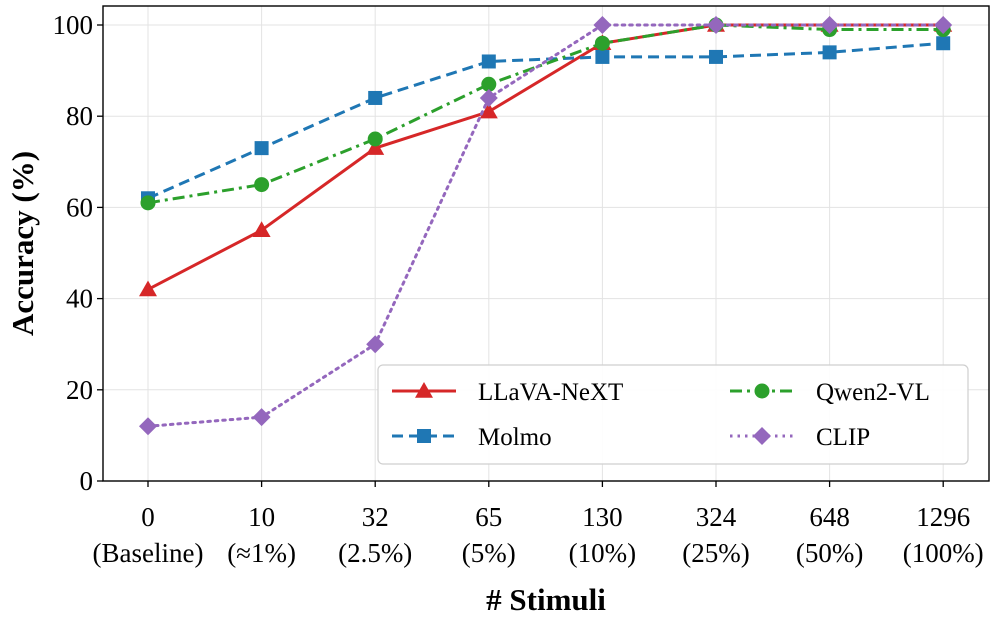 The height and width of the screenshot is (622, 997). I want to click on legend-marker-clip, so click(762, 436).